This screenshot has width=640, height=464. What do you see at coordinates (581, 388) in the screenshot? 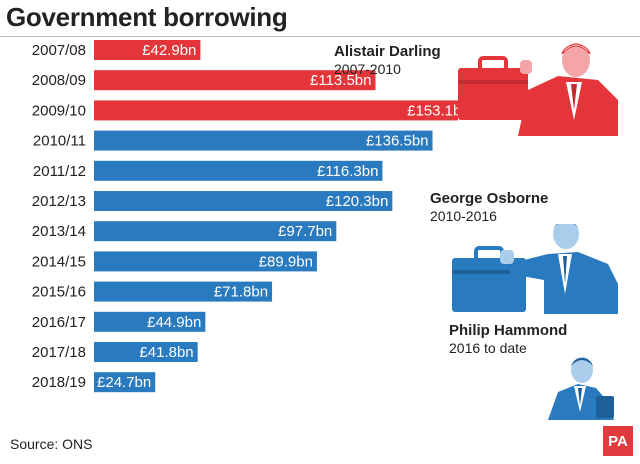
I see `photo-hammond` at bounding box center [581, 388].